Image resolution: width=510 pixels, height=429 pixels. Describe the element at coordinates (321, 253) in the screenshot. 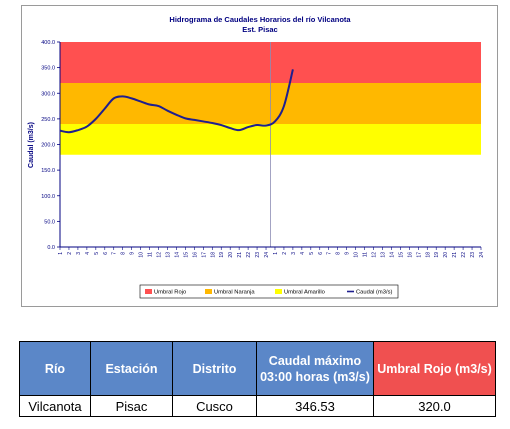

I see `x-tick-label-29: 6` at that location.